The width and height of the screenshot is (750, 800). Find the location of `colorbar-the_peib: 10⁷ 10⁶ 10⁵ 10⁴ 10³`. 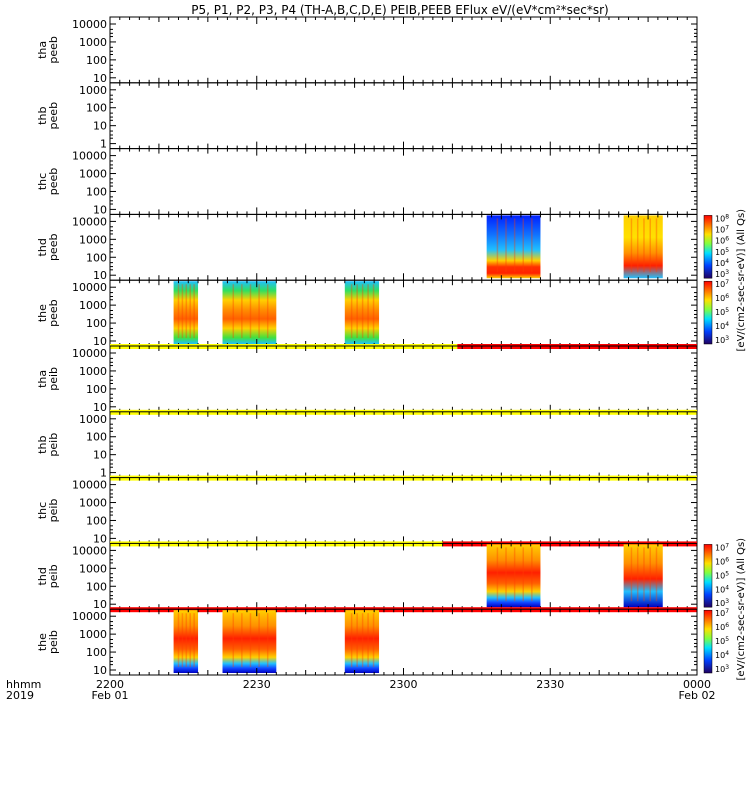

colorbar-the_peib: 10⁷ 10⁶ 10⁵ 10⁴ 10³ is located at coordinates (716, 641).